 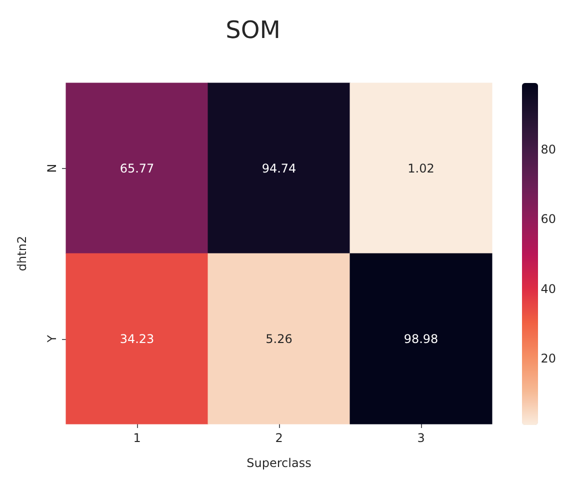 What do you see at coordinates (279, 339) in the screenshot?
I see `data-label: 5.26` at bounding box center [279, 339].